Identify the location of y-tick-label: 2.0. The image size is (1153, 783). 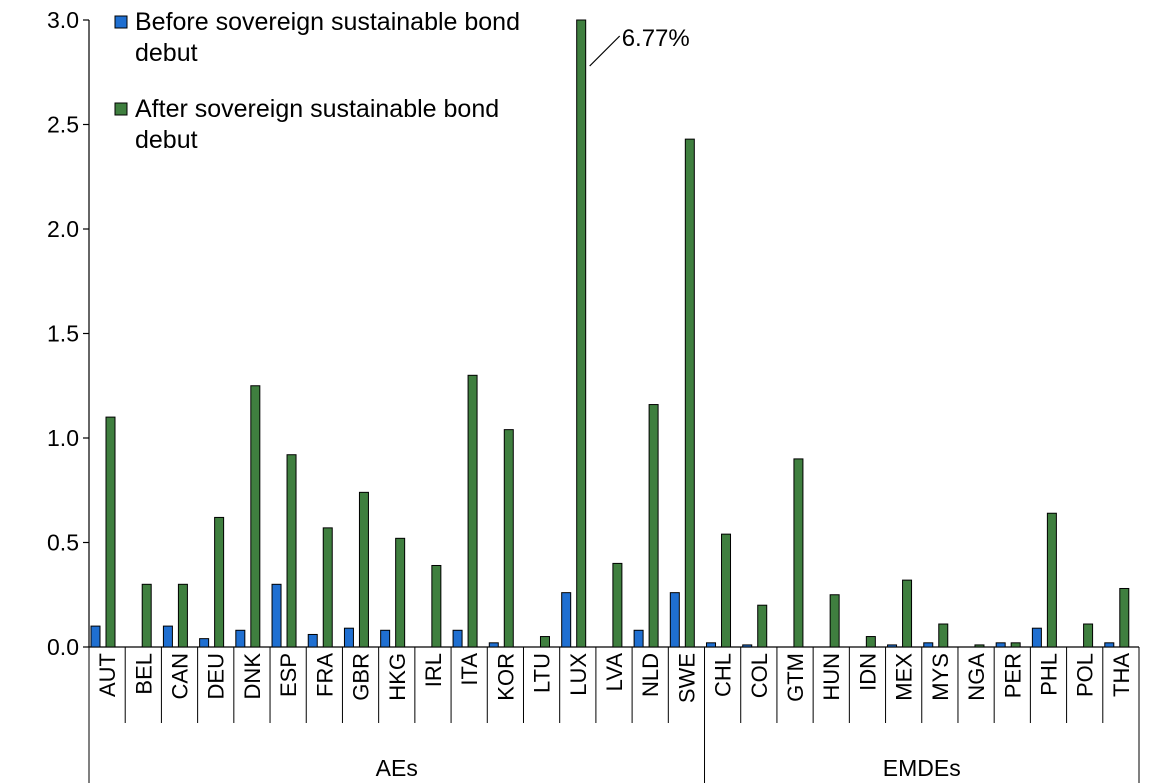
(63, 229).